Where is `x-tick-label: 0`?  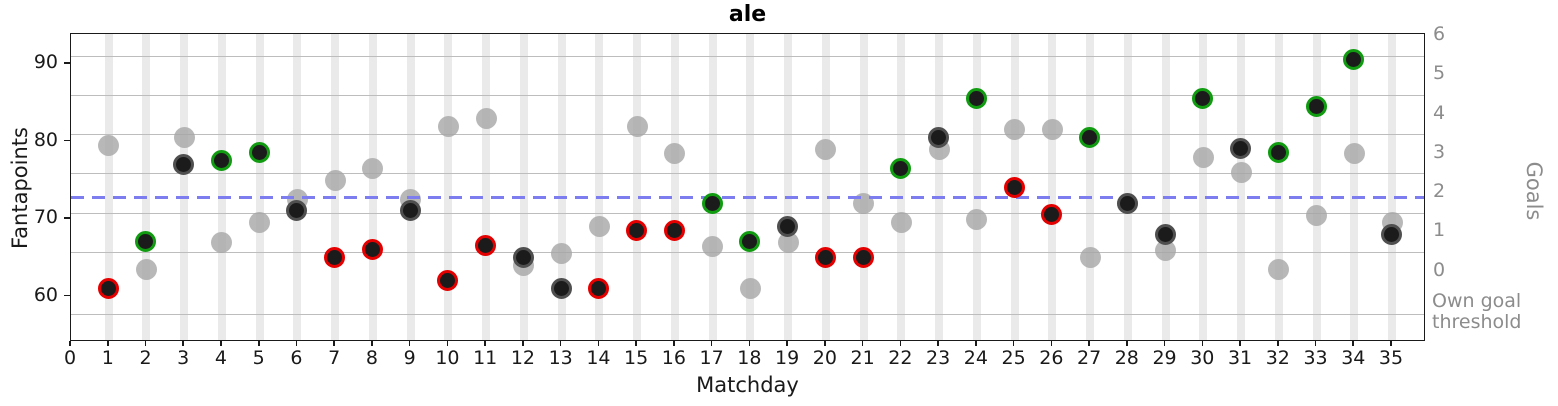 x-tick-label: 0 is located at coordinates (70, 358).